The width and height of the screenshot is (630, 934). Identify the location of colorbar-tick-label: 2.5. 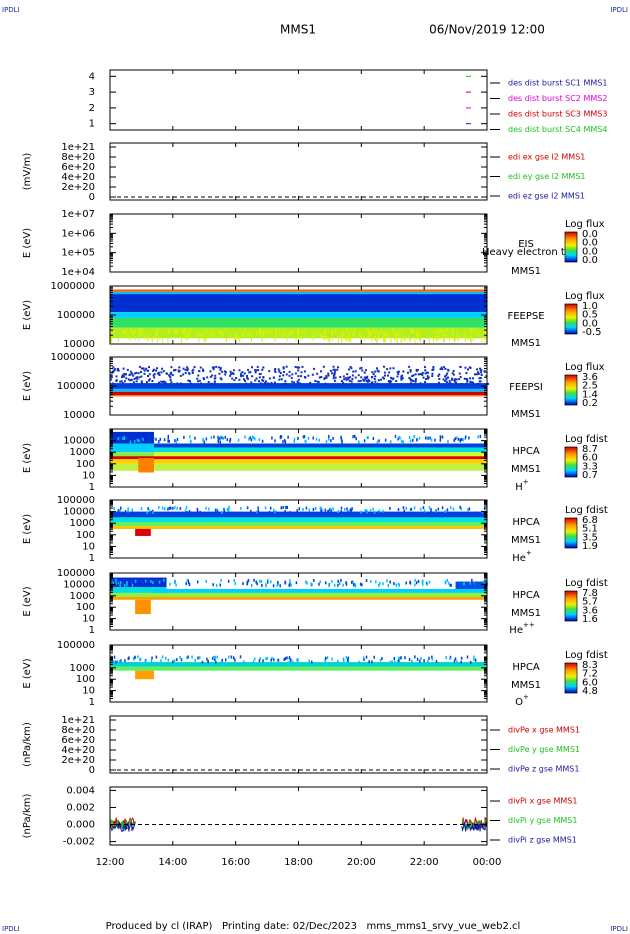
(590, 386).